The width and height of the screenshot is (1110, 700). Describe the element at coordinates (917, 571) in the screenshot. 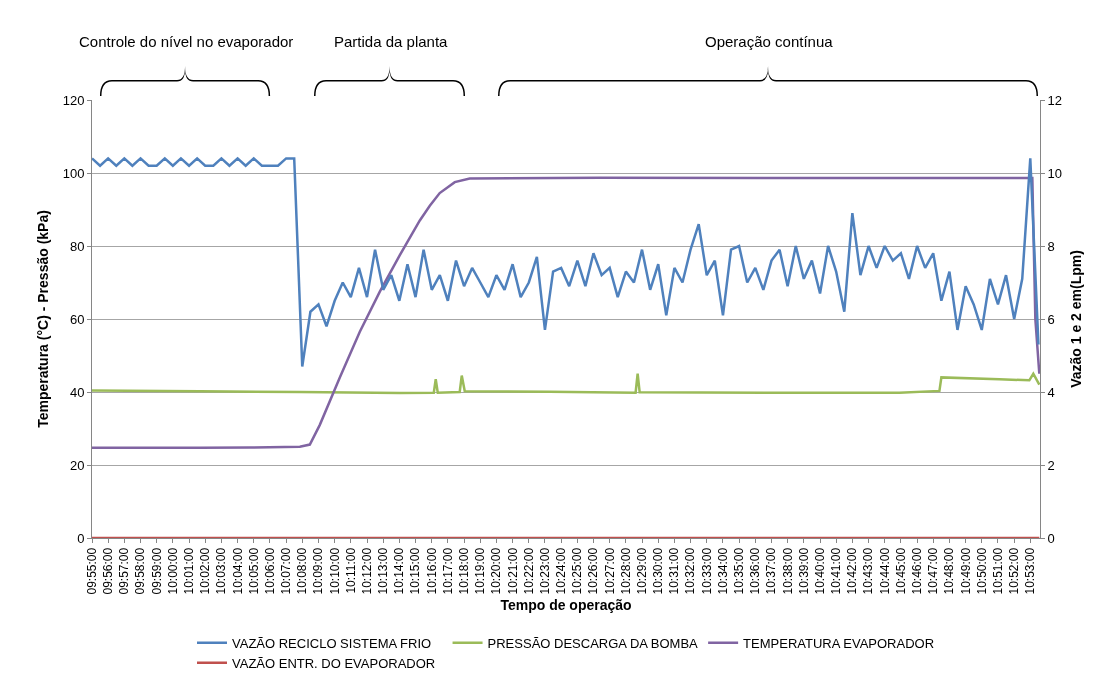

I see `x-tick-label: 10:46:00` at that location.